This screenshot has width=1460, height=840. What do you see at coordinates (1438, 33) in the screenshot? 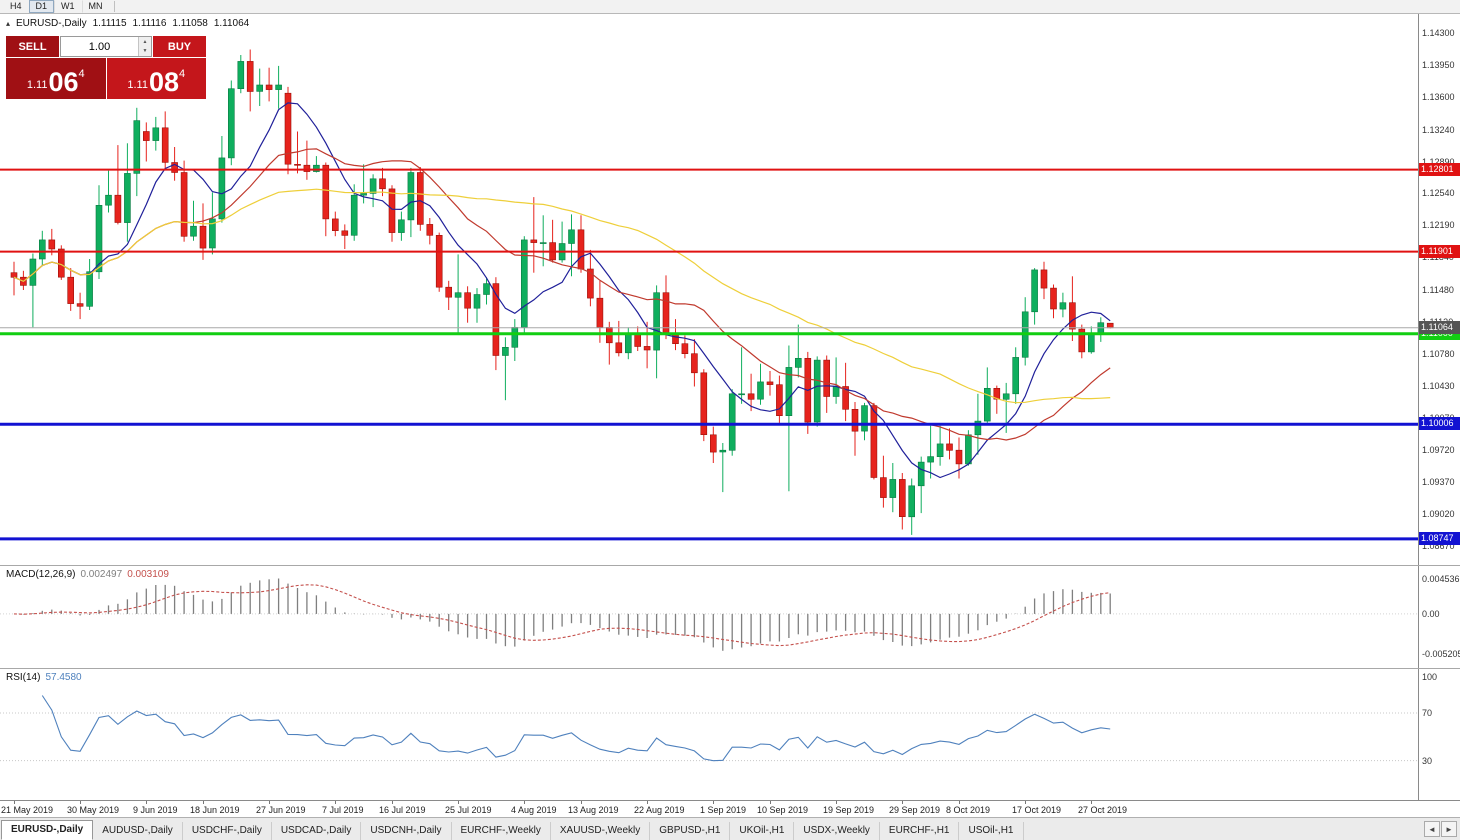
I see `price-axis-label: 1.14300` at bounding box center [1438, 33].